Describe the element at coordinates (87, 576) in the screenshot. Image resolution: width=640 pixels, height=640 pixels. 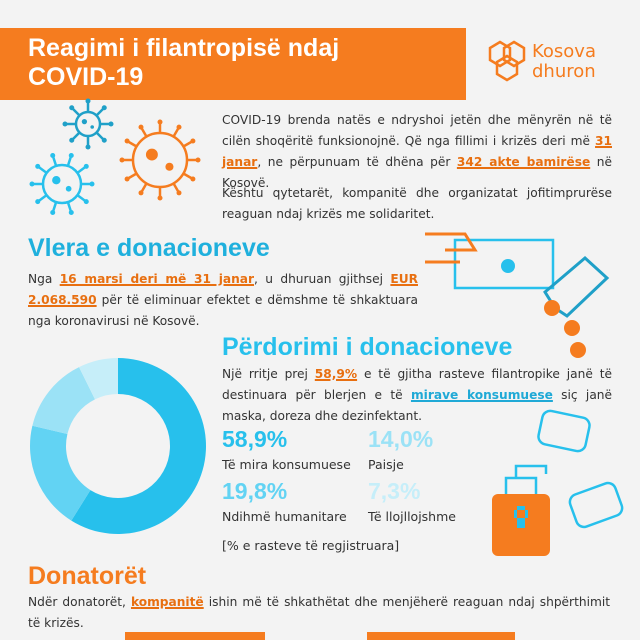
I see `section-heading: Donatorët` at that location.